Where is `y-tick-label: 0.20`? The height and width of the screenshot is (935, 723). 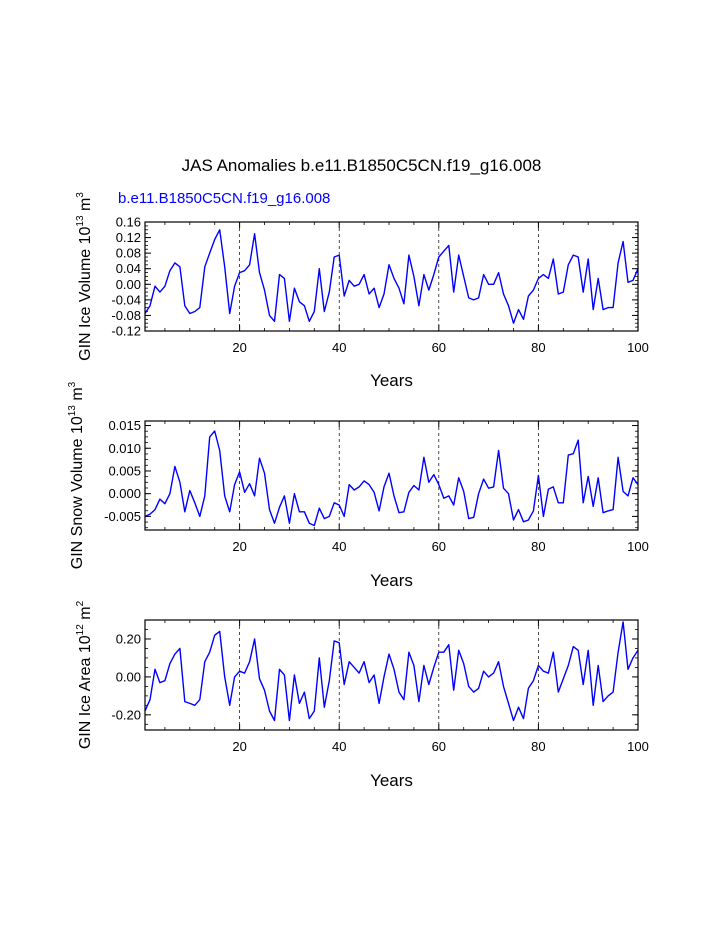 y-tick-label: 0.20 is located at coordinates (128, 638).